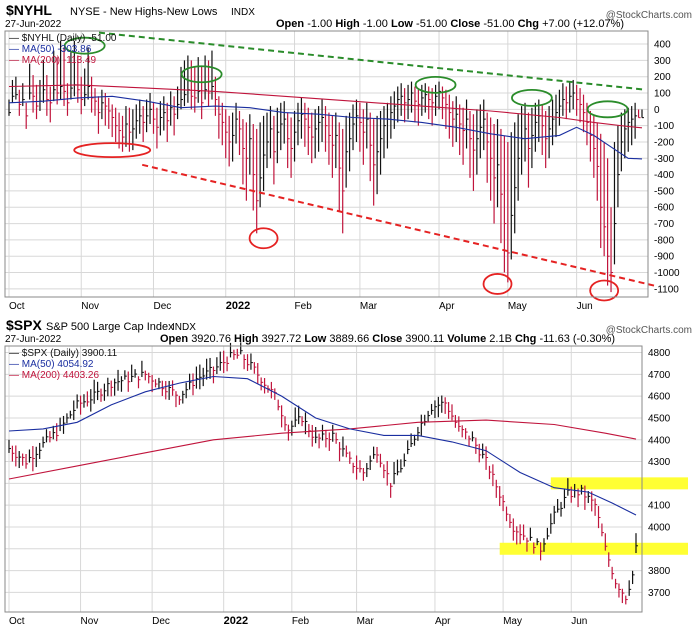 This screenshot has width=699, height=641. What do you see at coordinates (659, 462) in the screenshot?
I see `y-tick-label: 4300` at bounding box center [659, 462].